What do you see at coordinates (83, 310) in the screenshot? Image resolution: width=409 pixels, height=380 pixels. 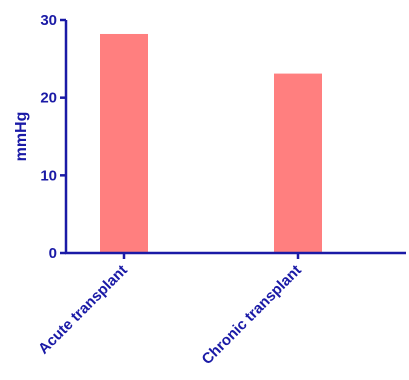 I see `x-tick-label-1: Acute transplant` at bounding box center [83, 310].